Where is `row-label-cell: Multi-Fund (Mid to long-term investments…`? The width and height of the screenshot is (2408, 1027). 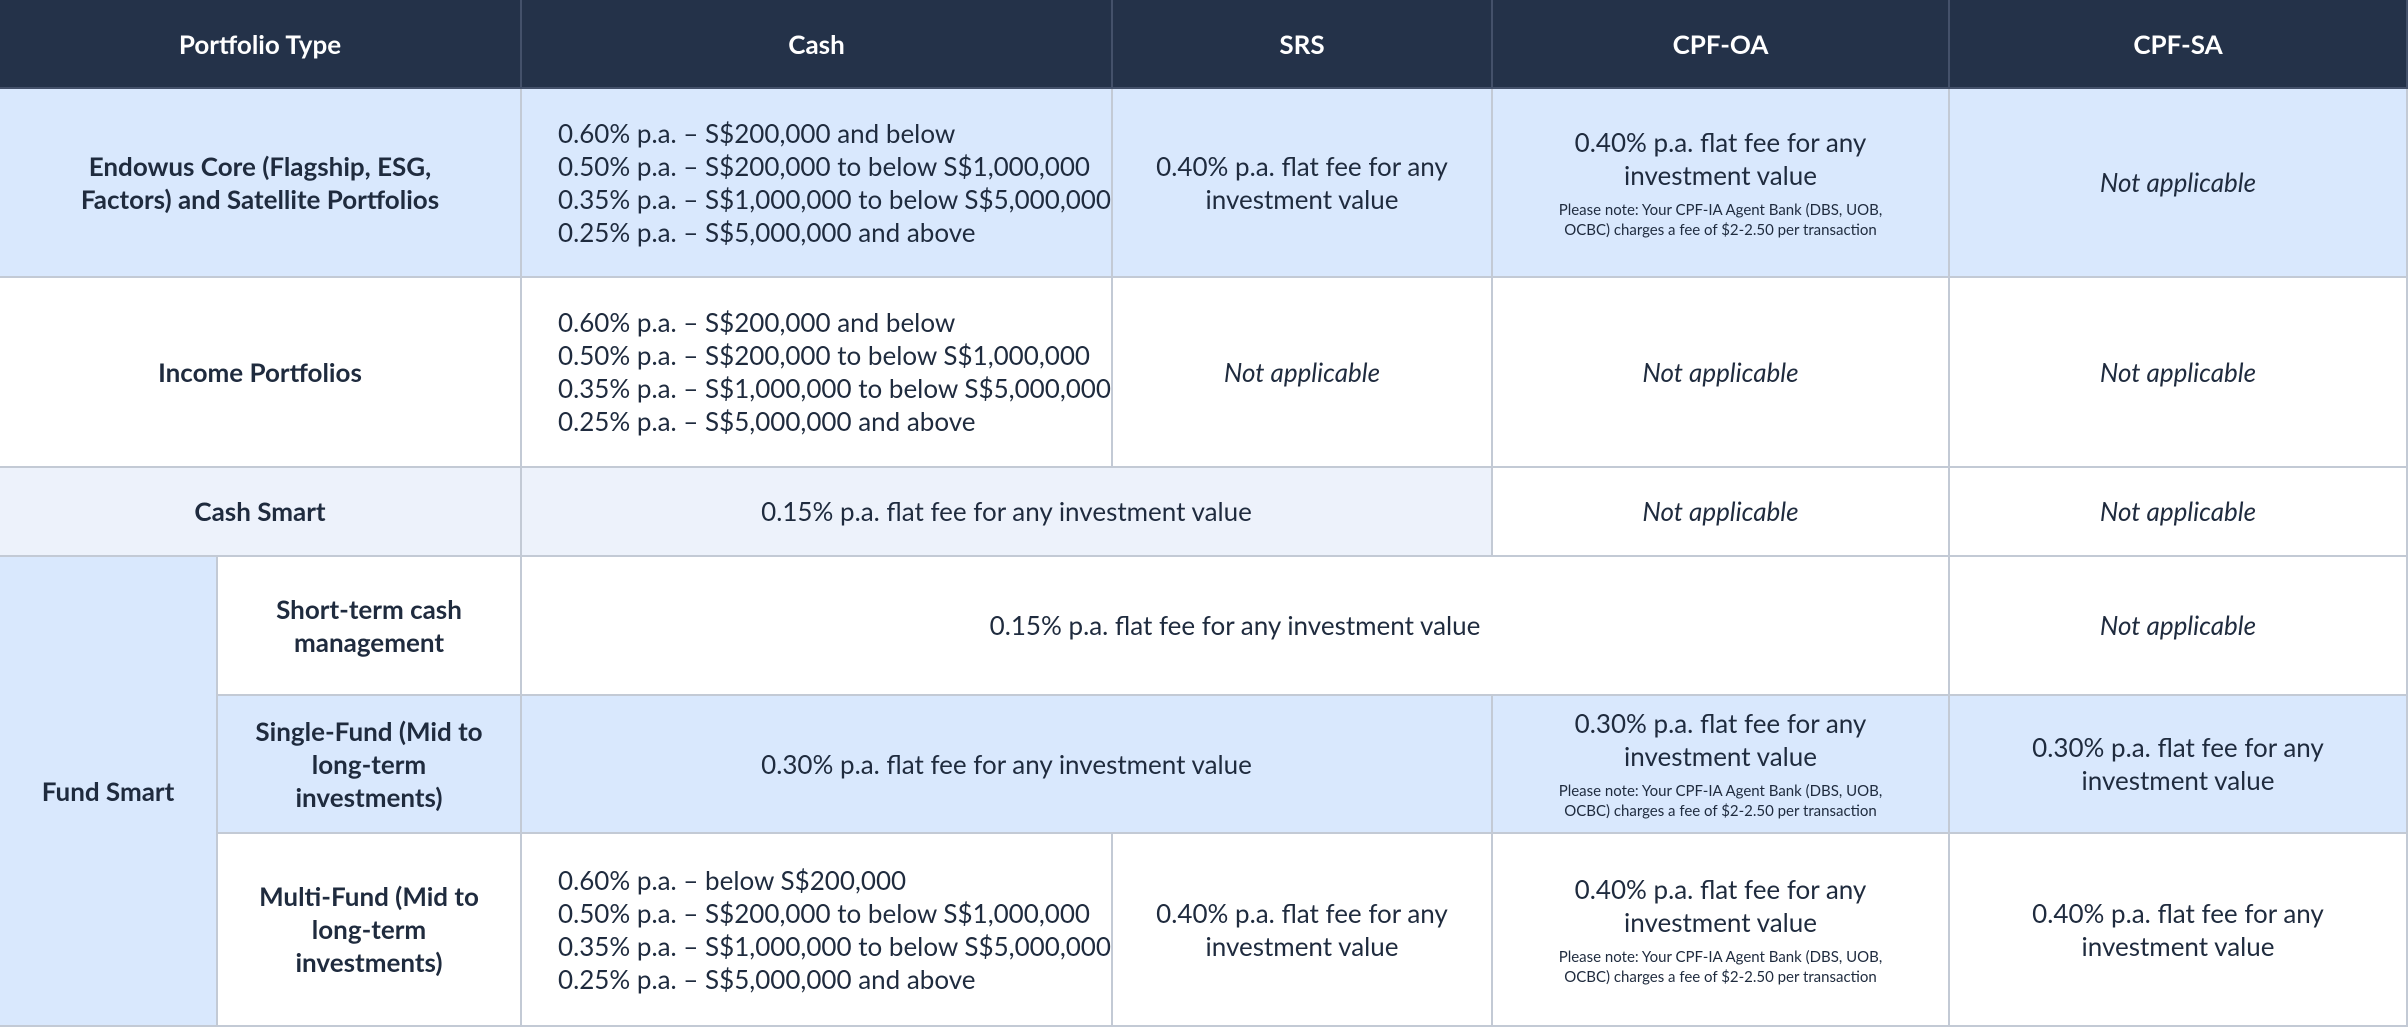 row-label-cell: Multi-Fund (Mid to long-term investments… is located at coordinates (370, 930).